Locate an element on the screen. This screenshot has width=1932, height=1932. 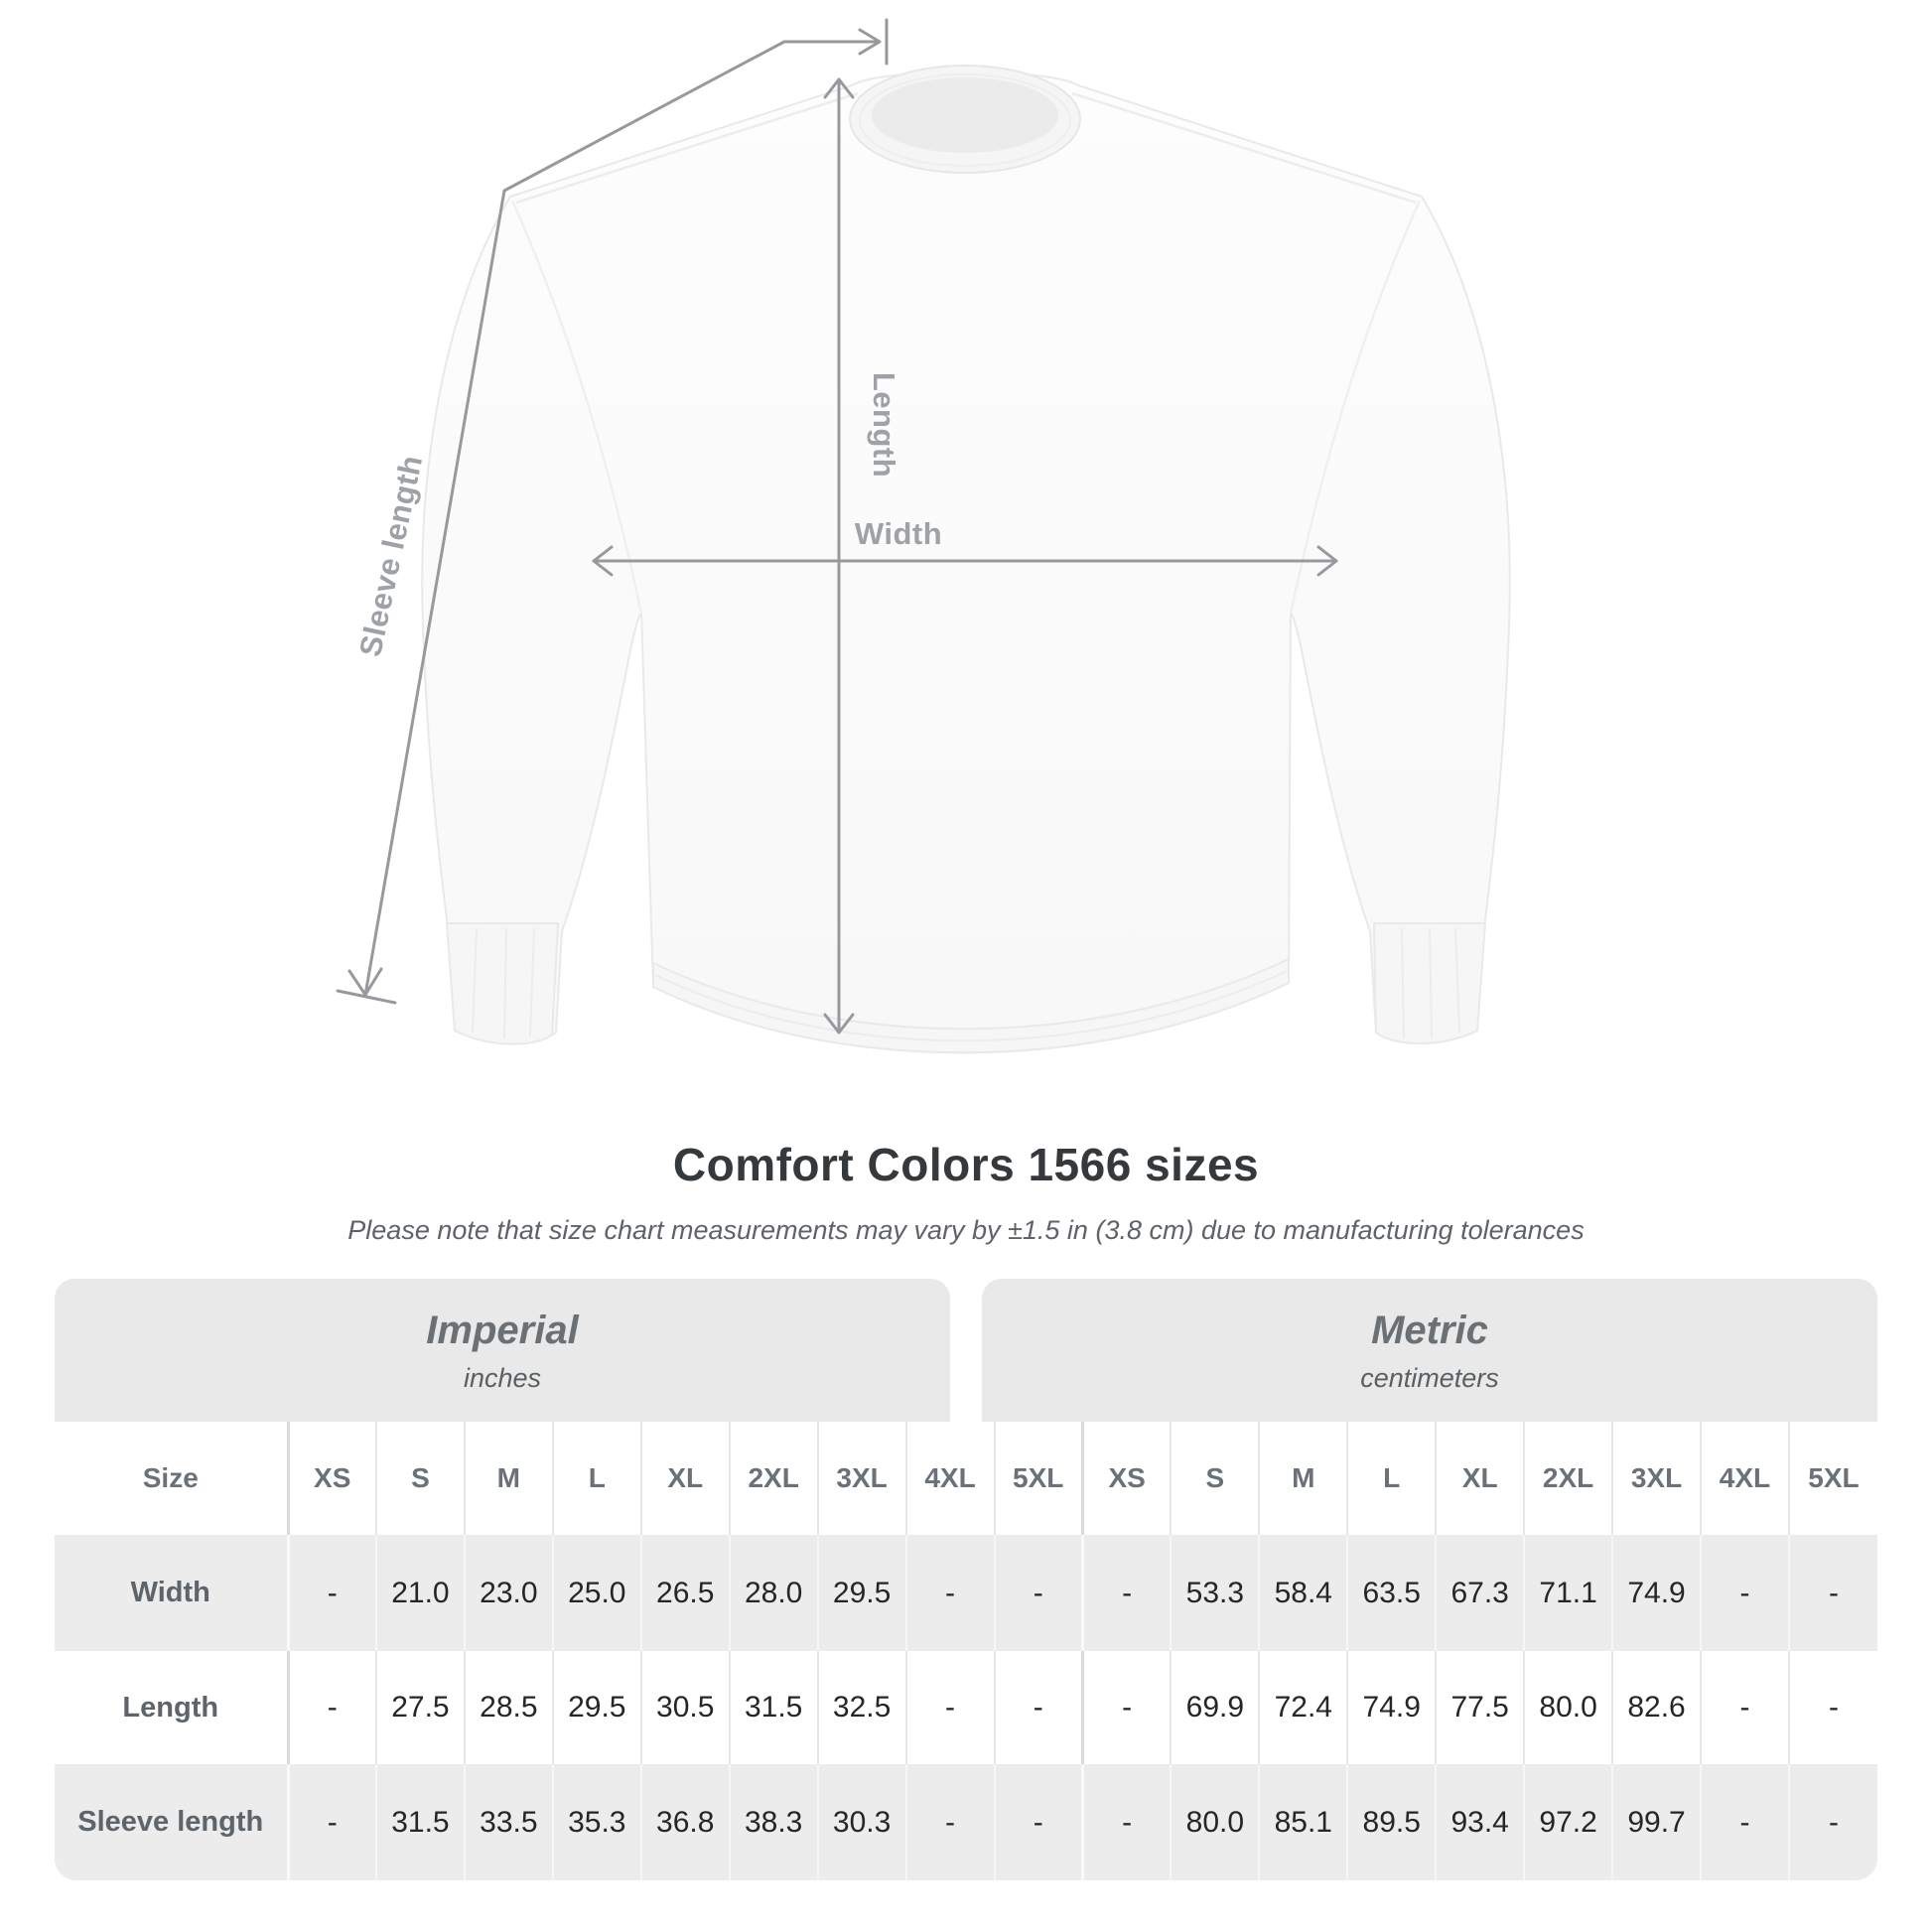
value-cell: 97.2 is located at coordinates (1568, 1822).